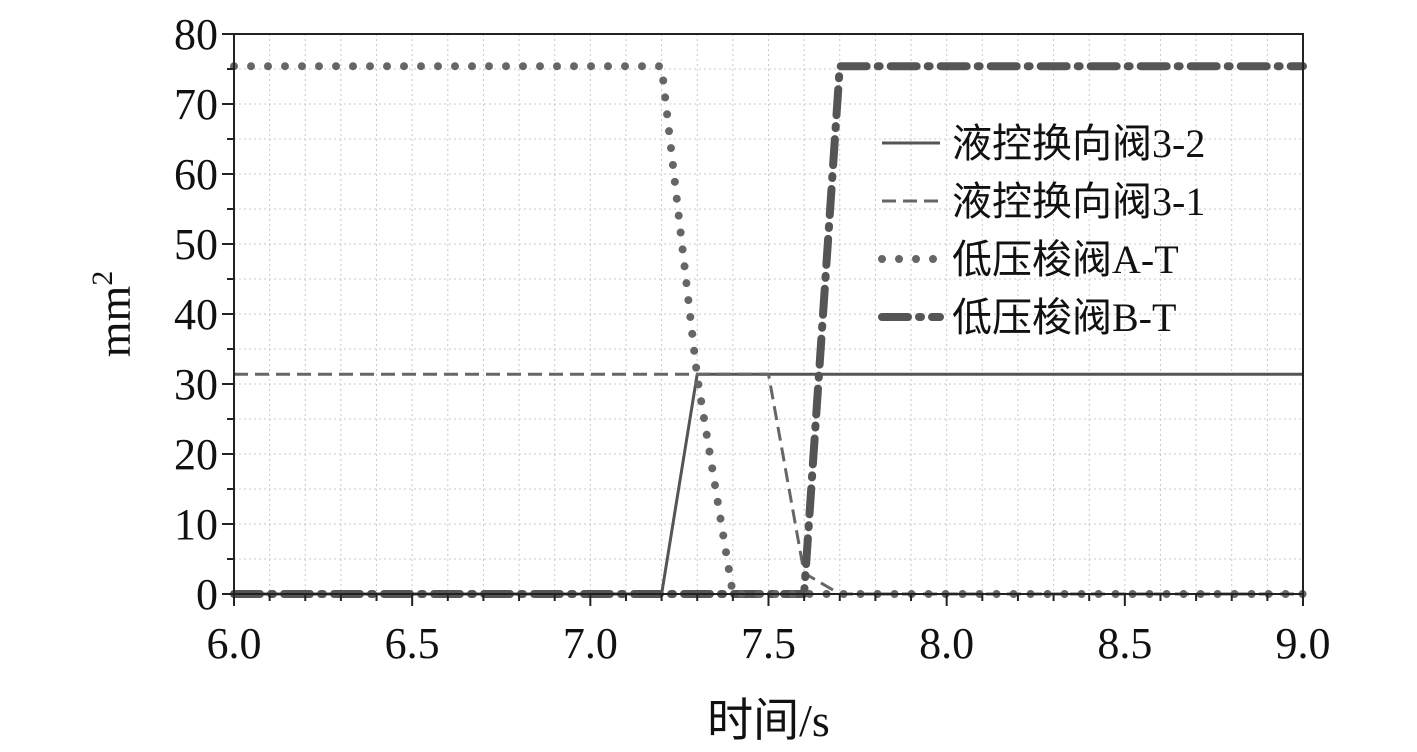 This screenshot has width=1417, height=752. I want to click on y-tick-label: 10, so click(196, 524).